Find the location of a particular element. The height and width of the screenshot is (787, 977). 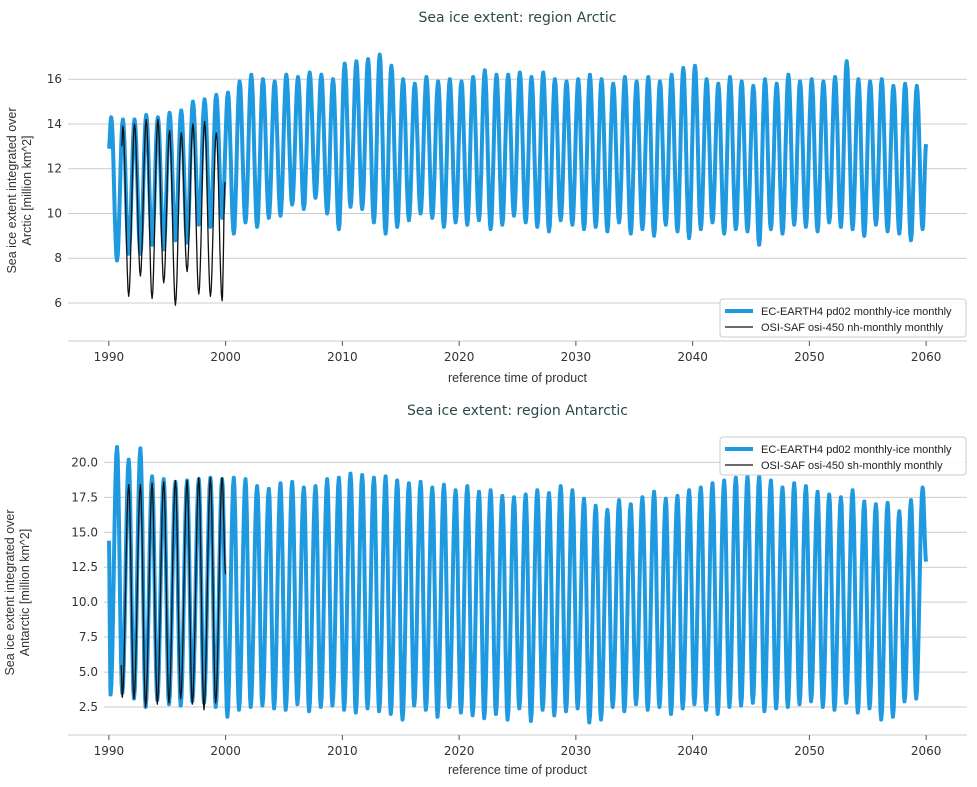

y-tick-label: 2.5 is located at coordinates (88, 707).